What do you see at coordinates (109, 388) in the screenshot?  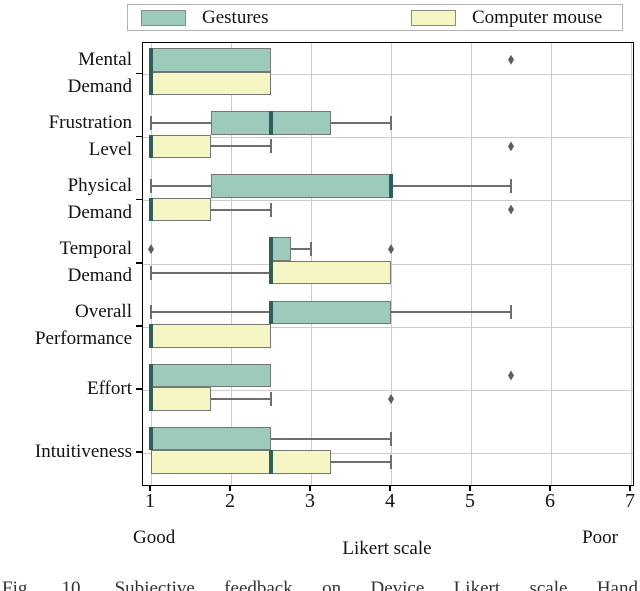 I see `category-label: Effort` at bounding box center [109, 388].